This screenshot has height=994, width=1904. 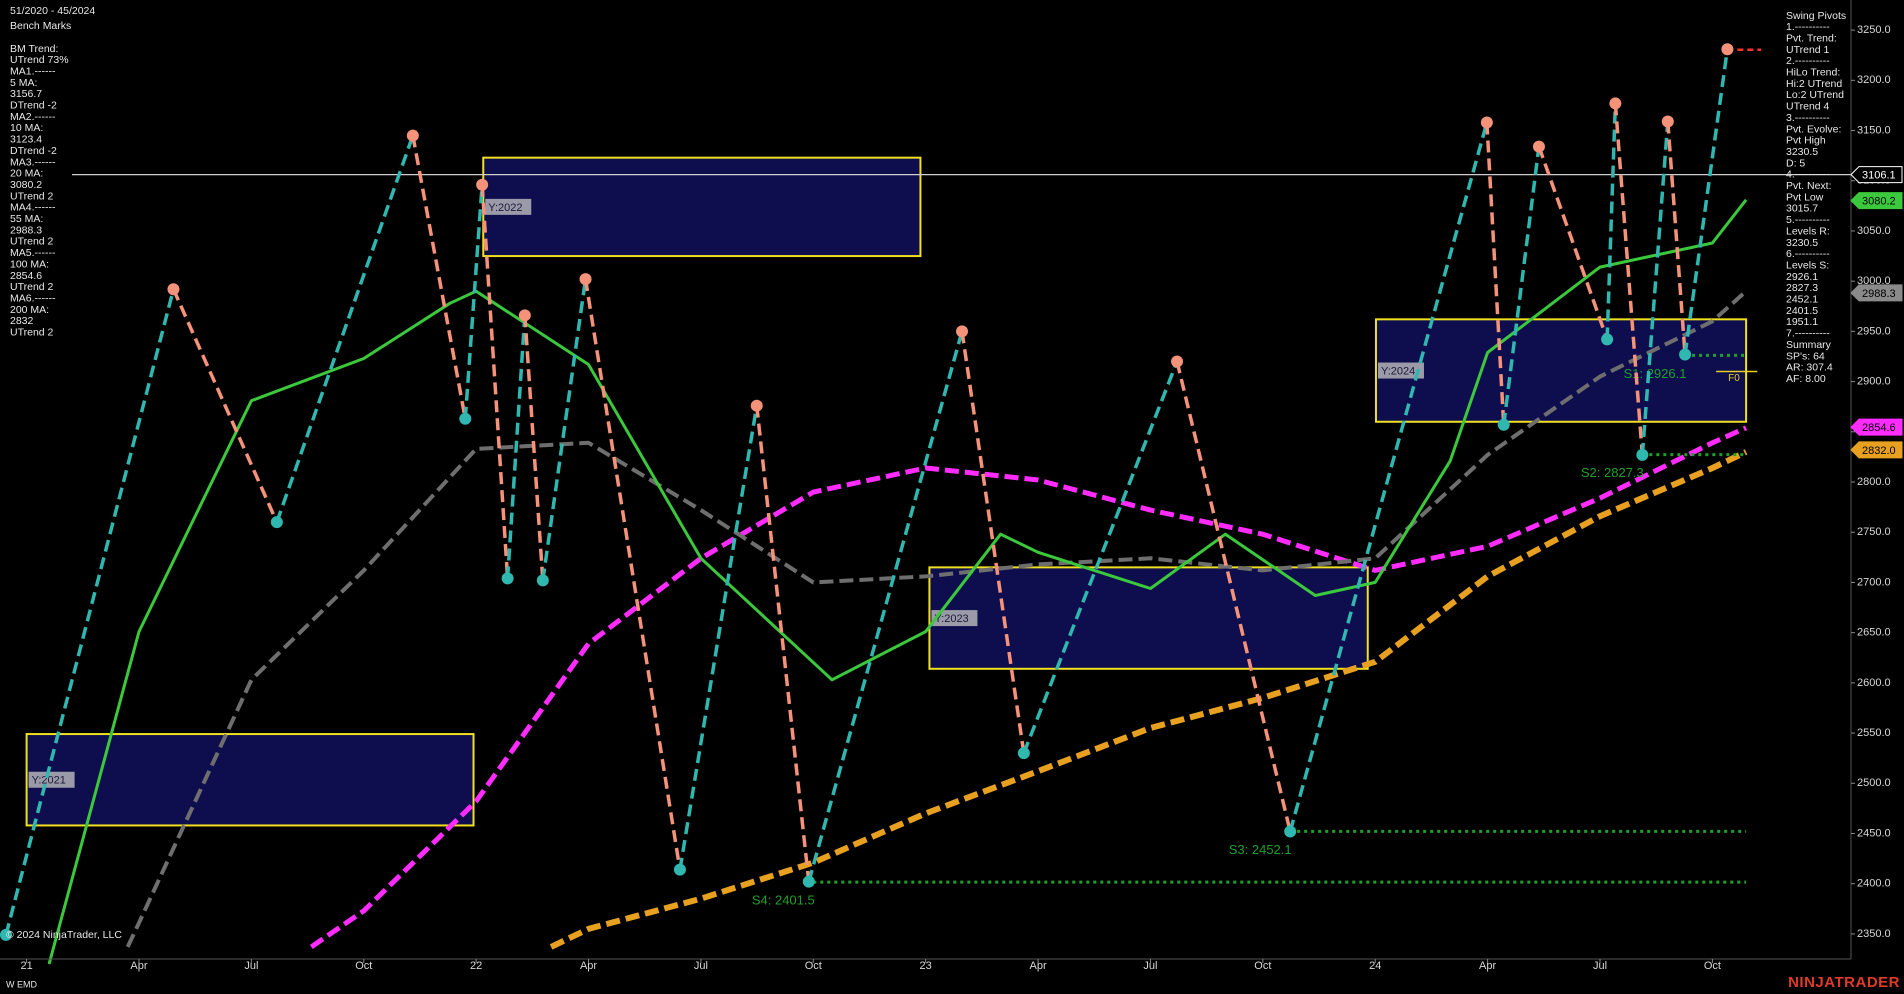 What do you see at coordinates (29, 310) in the screenshot?
I see `benchmark-line: 200 MA:` at bounding box center [29, 310].